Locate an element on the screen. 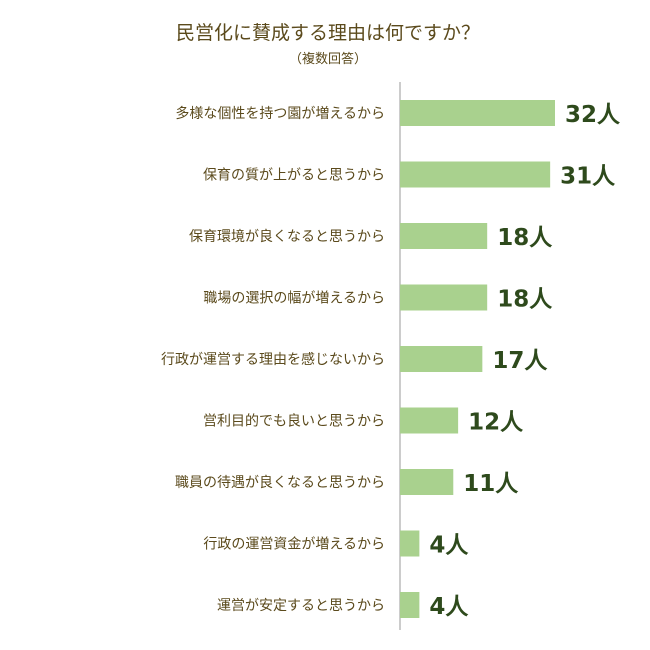 Image resolution: width=650 pixels, height=650 pixels. category-label: 営利目的でも良いと思うから is located at coordinates (294, 422).